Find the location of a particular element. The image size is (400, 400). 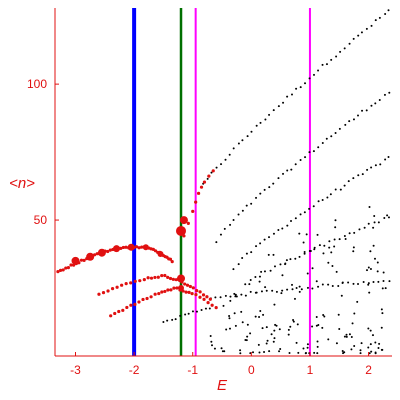

y-ticks: 50 100 is located at coordinates (43, 152).